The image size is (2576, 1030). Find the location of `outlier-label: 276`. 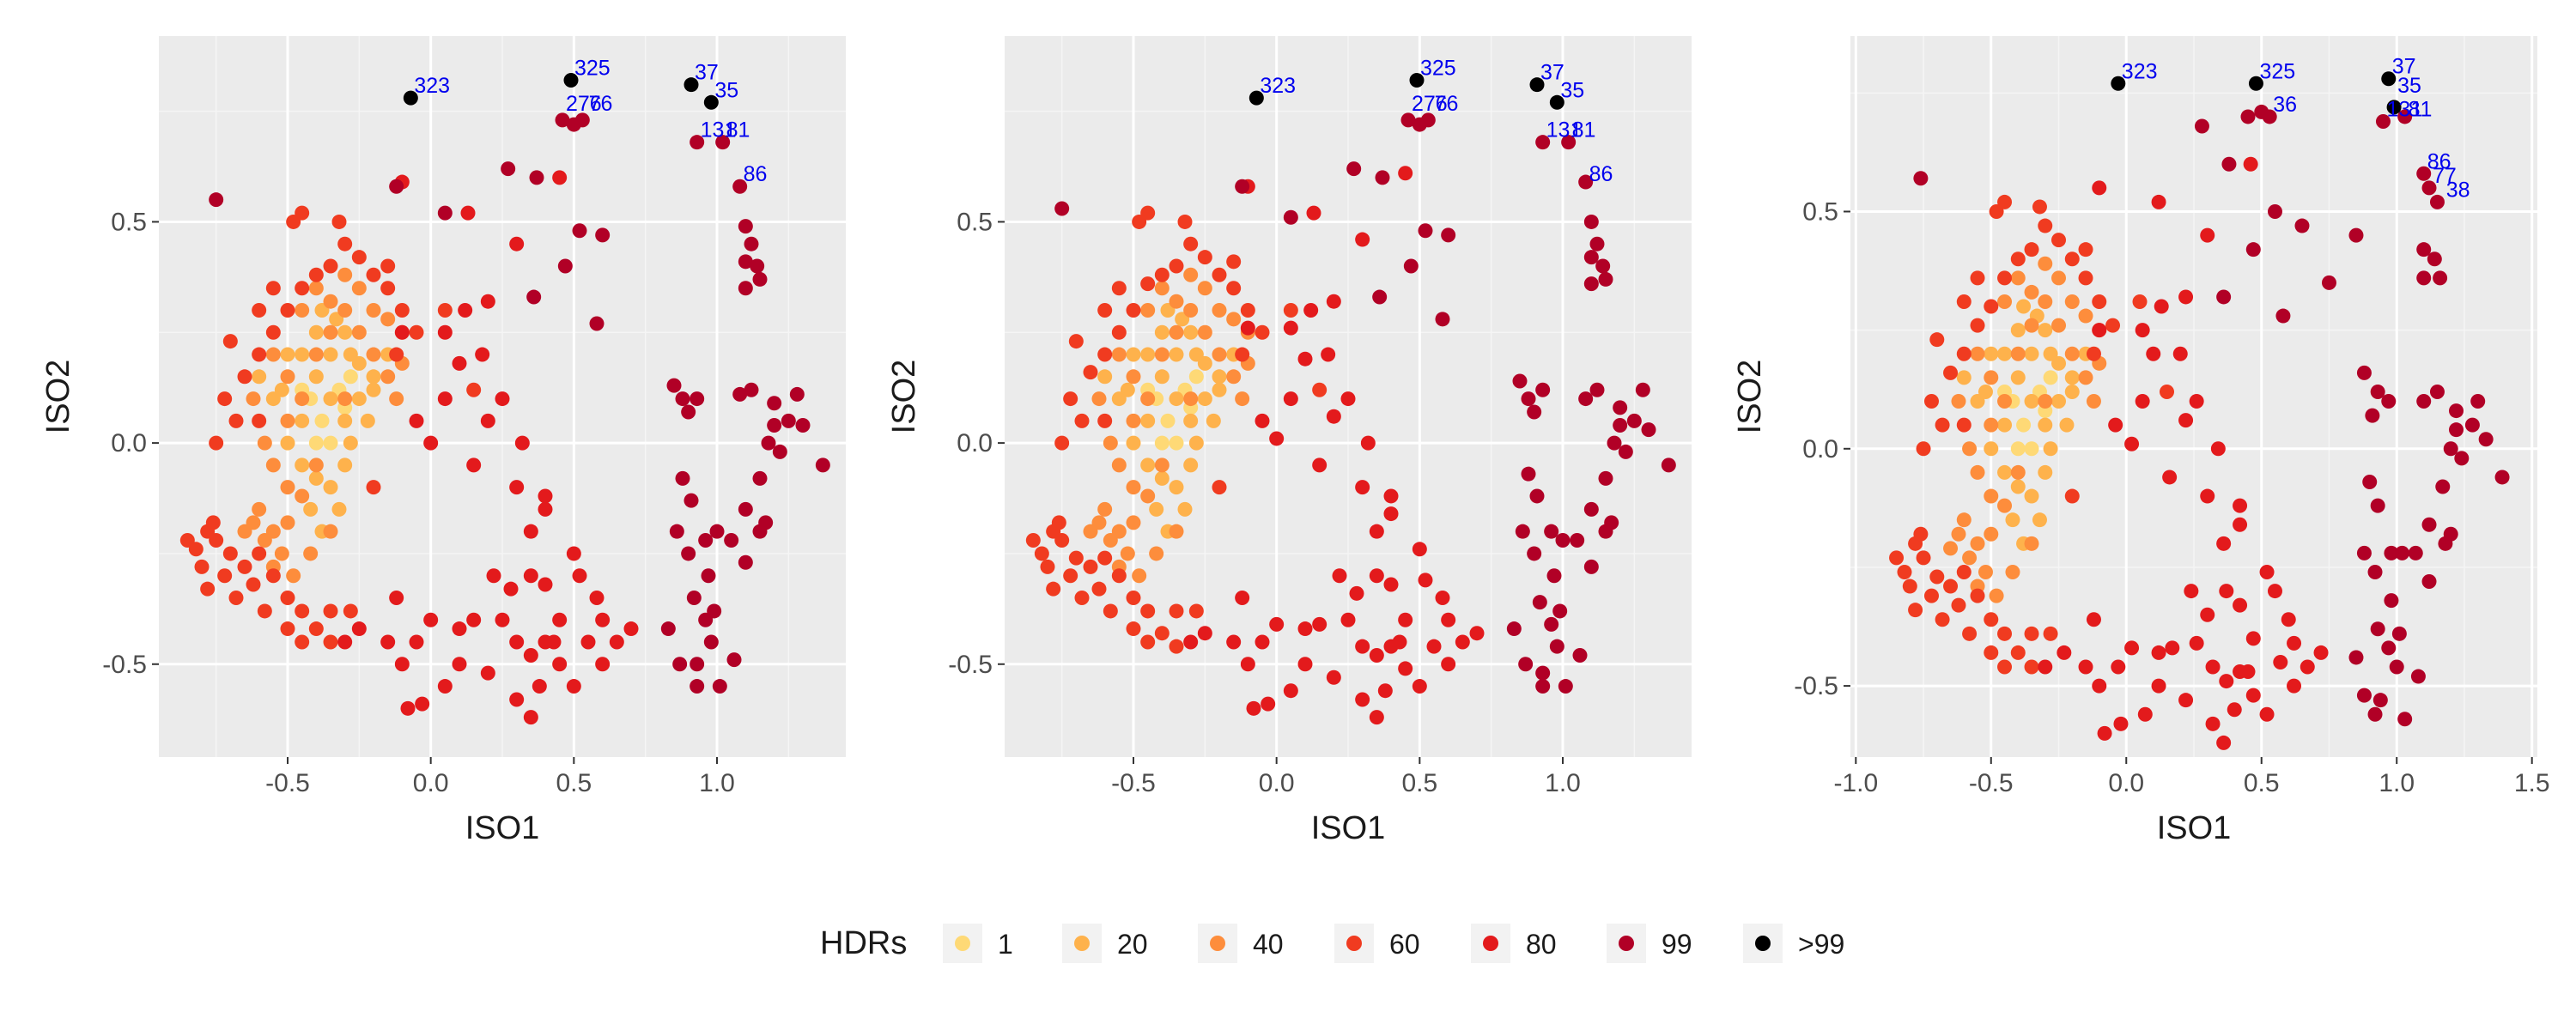

outlier-label: 276 is located at coordinates (1430, 104).